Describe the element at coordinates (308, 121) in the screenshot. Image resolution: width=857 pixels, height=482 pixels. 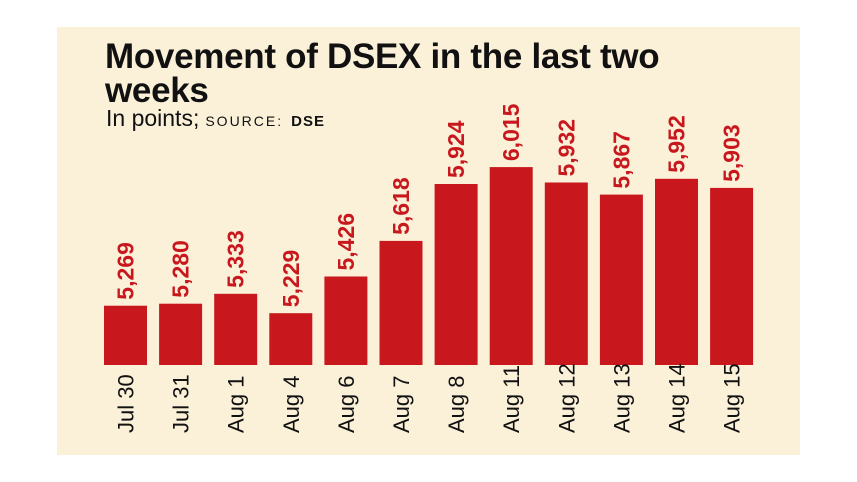
I see `source-name: DSE` at that location.